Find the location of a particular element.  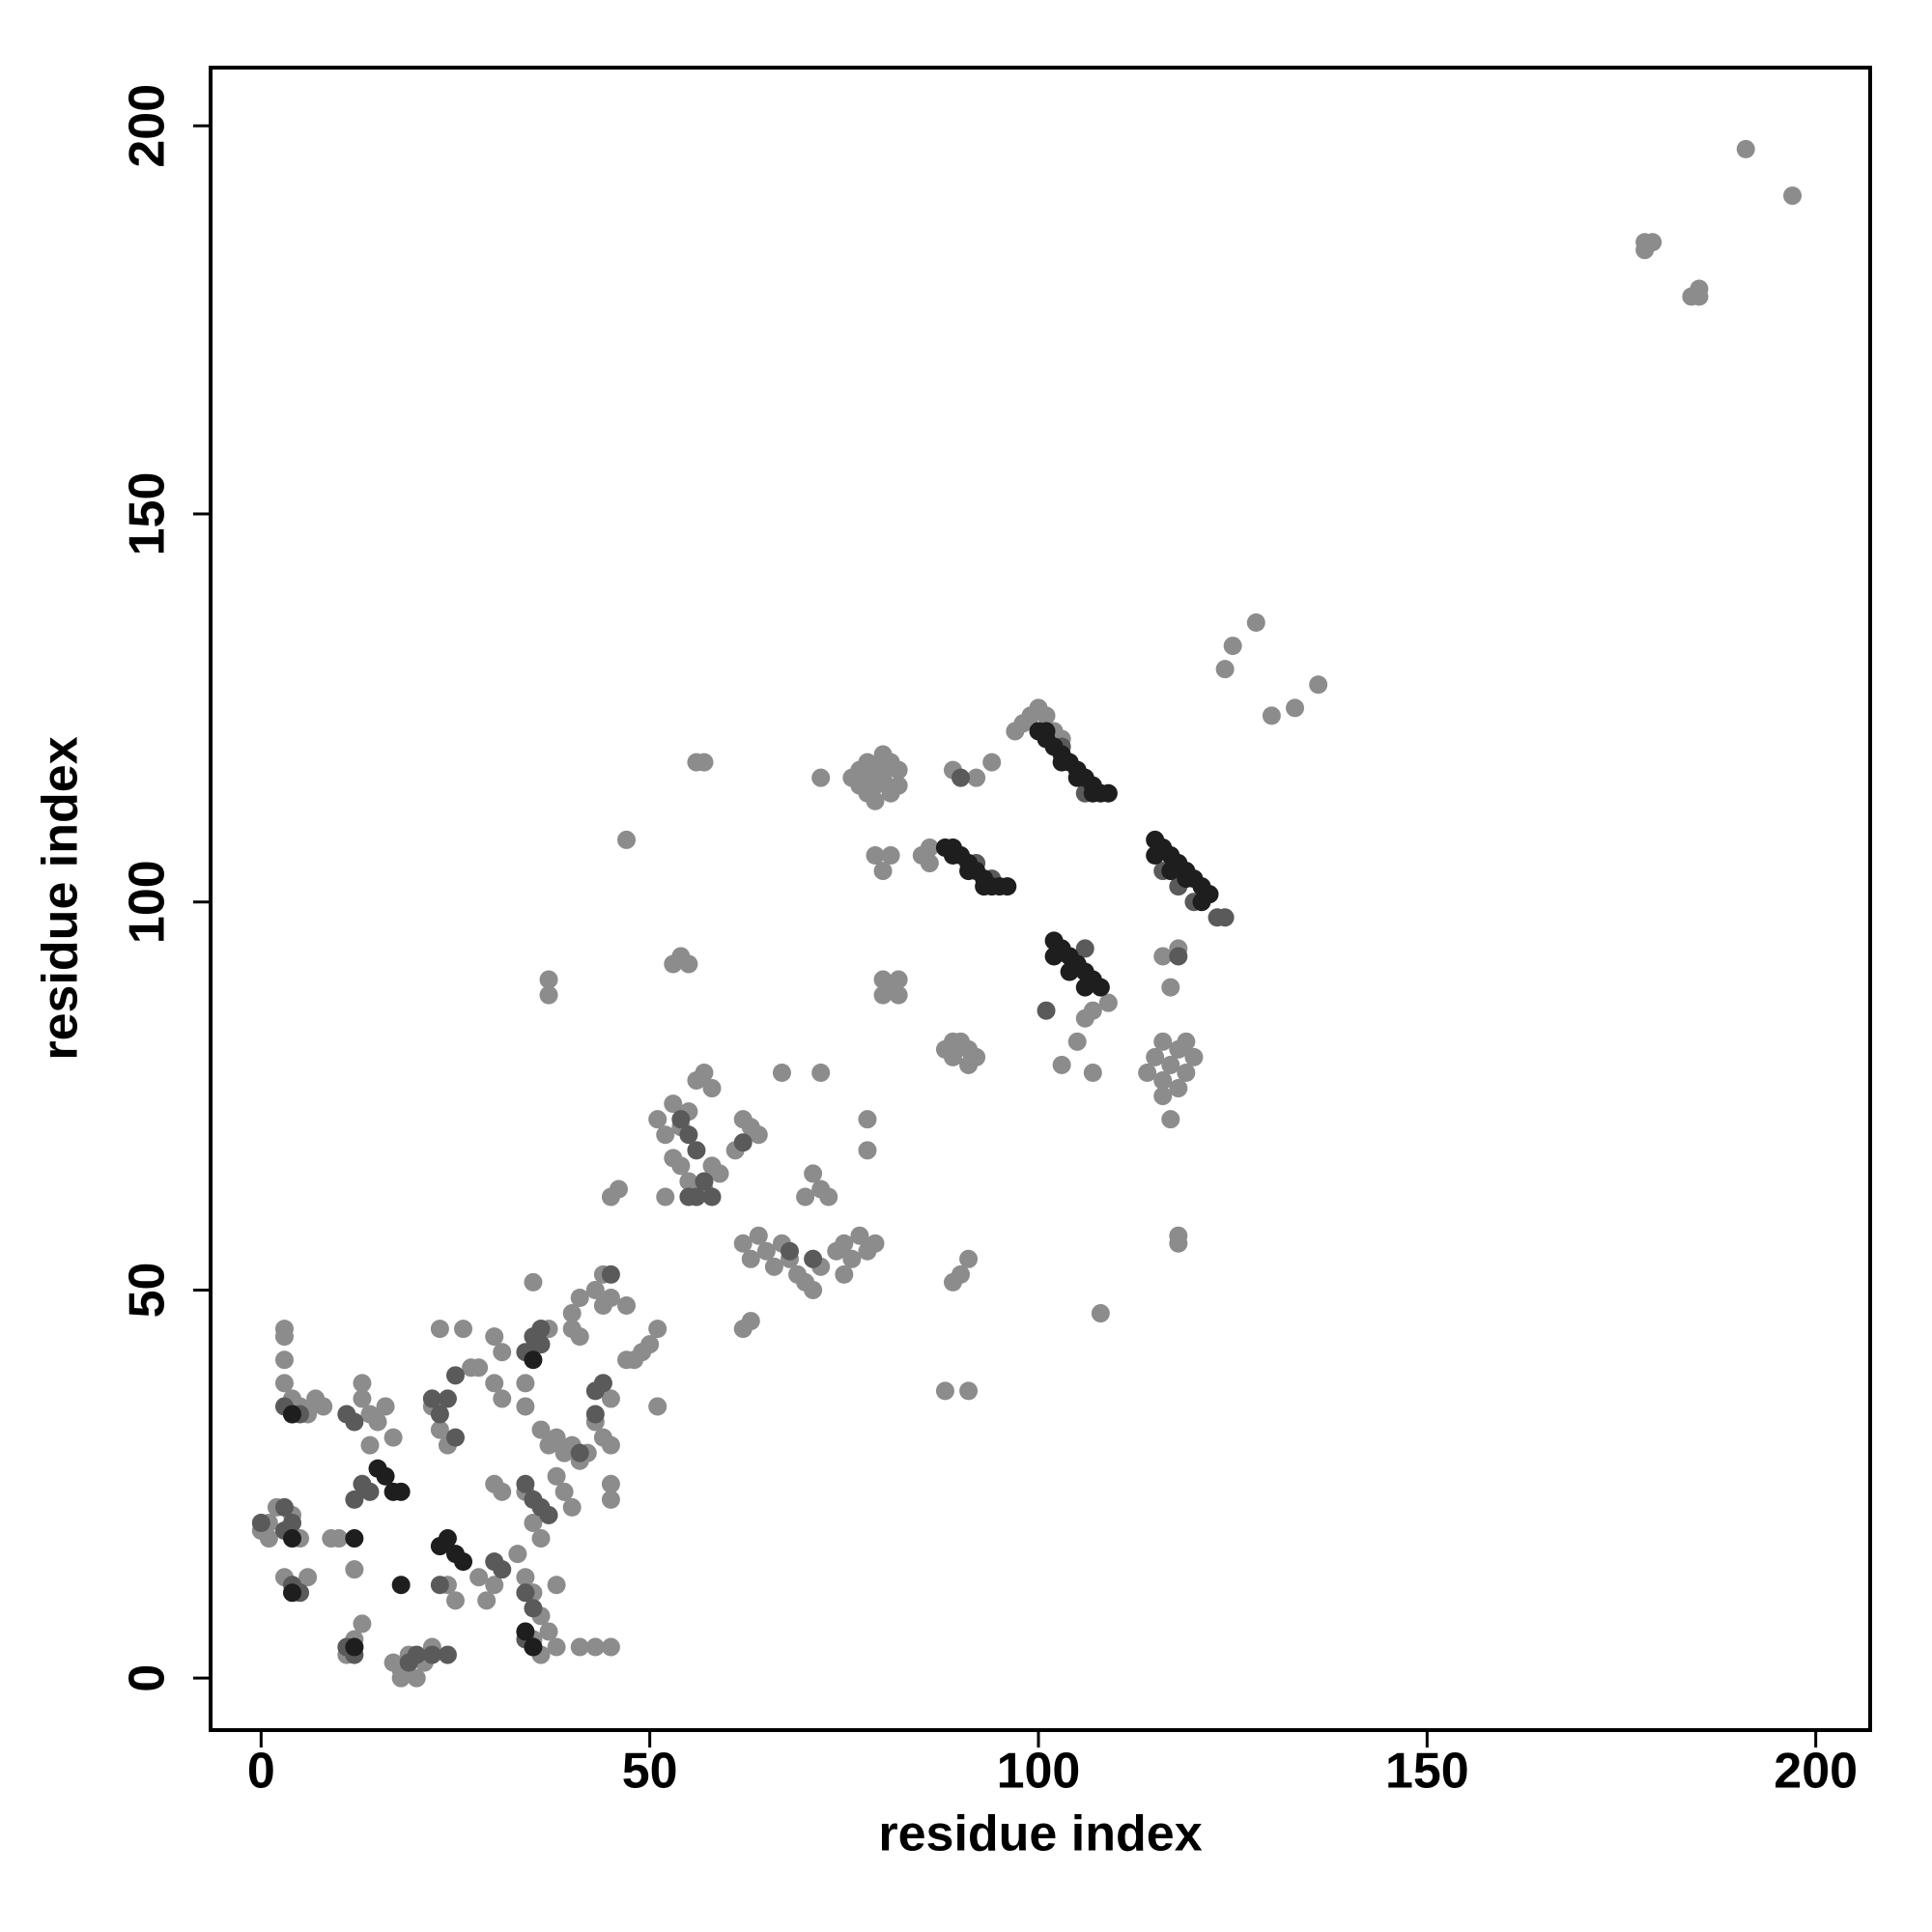

y-tick-label: 100 is located at coordinates (148, 902).